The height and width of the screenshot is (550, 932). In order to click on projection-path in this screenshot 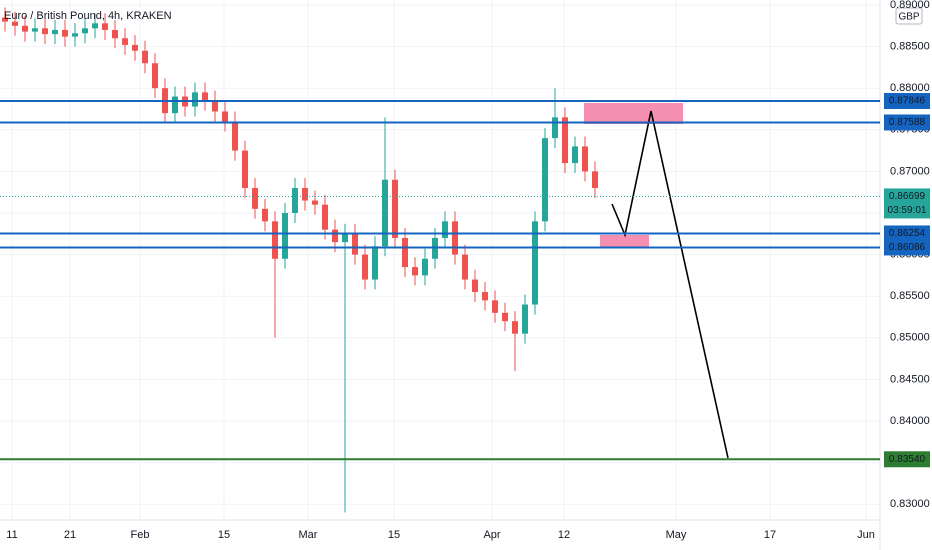, I will do `click(670, 284)`.